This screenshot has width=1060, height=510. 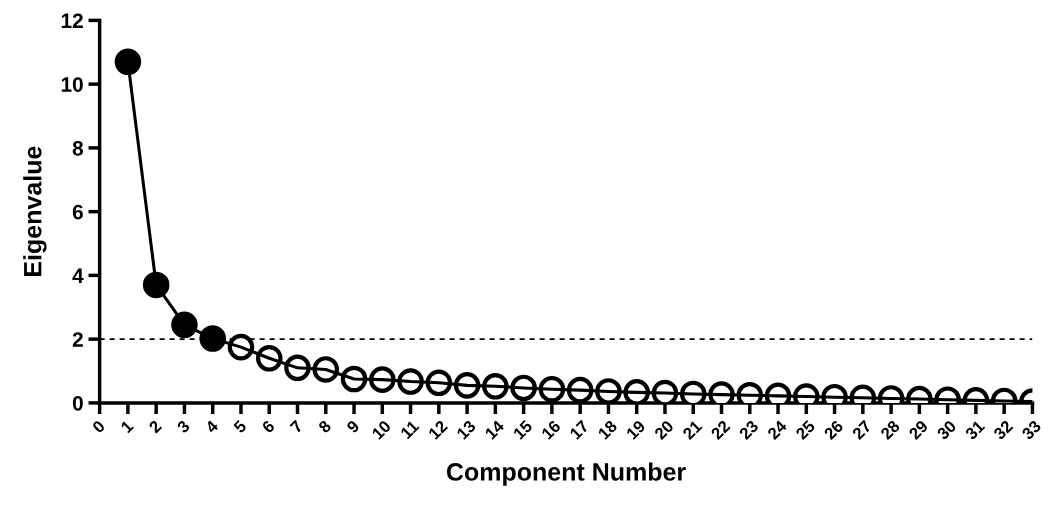 What do you see at coordinates (98, 426) in the screenshot?
I see `x-tick-label: 0` at bounding box center [98, 426].